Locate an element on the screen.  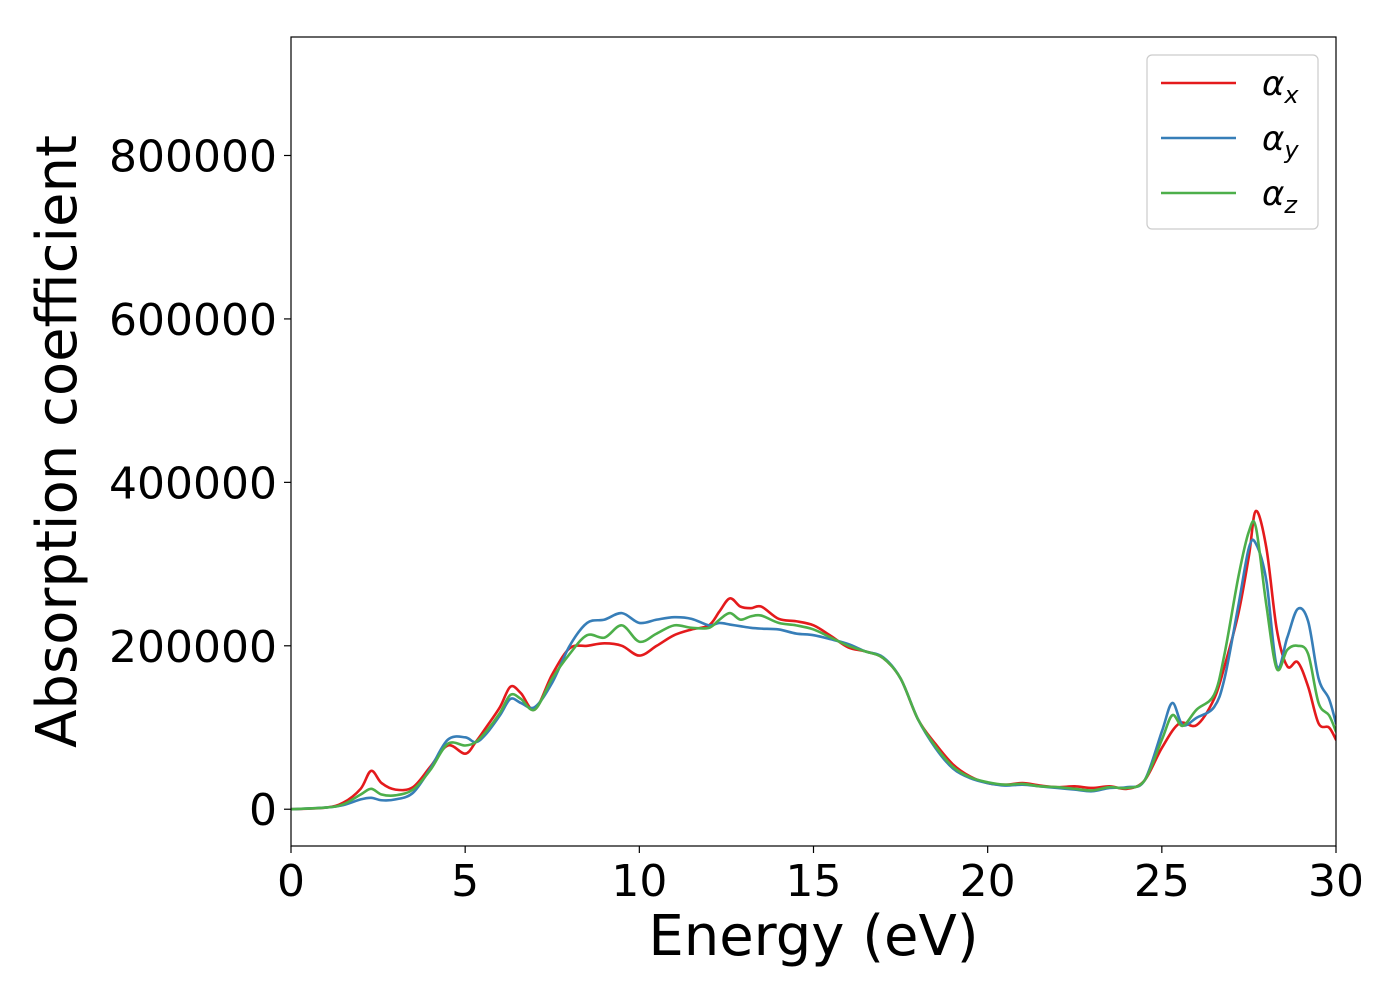
x-tick-label: 30 is located at coordinates (1336, 881).